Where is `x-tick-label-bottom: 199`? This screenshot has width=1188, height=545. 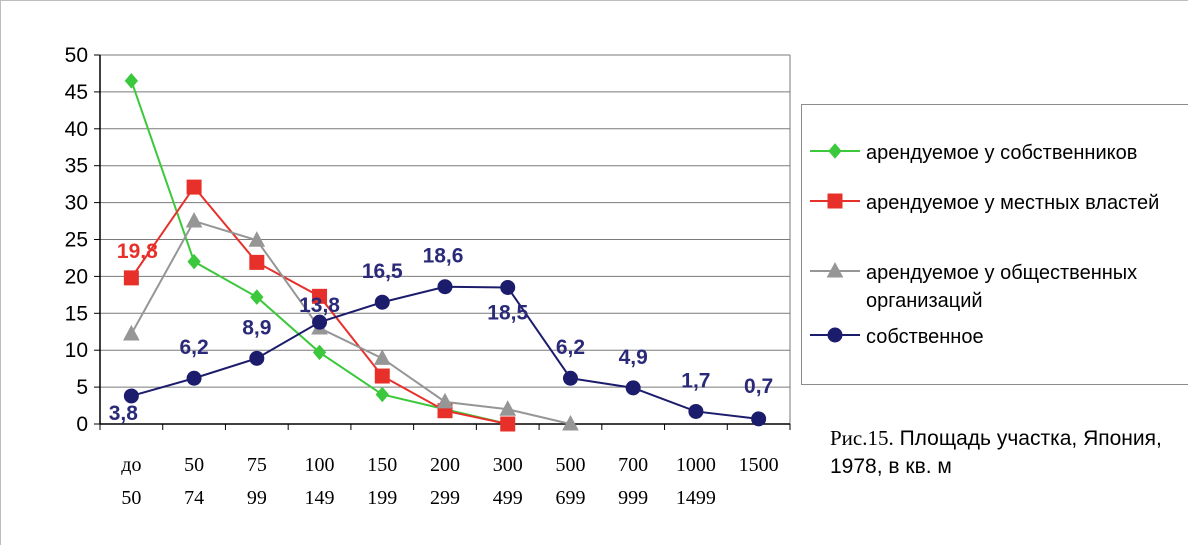
x-tick-label-bottom: 199 is located at coordinates (382, 498).